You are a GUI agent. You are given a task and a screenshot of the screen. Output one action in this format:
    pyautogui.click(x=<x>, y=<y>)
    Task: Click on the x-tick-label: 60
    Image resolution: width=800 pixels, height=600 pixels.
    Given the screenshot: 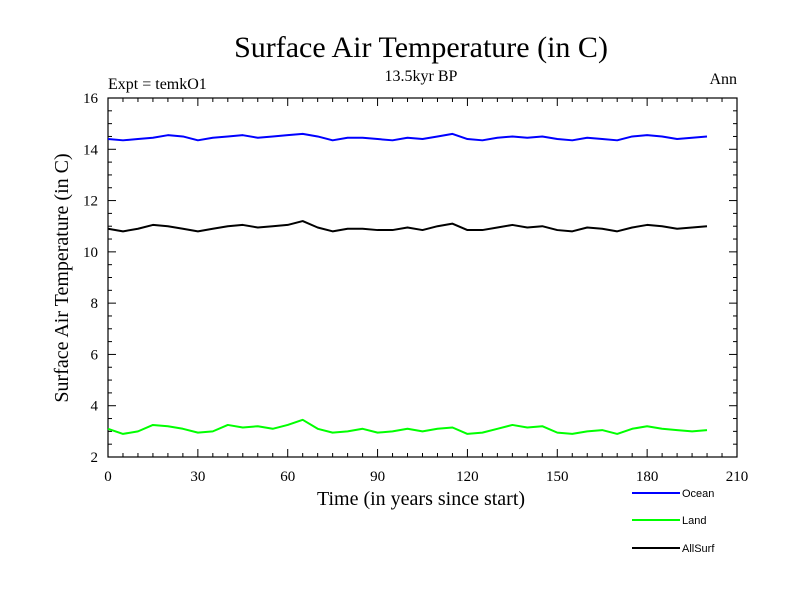 What is the action you would take?
    pyautogui.click(x=287, y=477)
    